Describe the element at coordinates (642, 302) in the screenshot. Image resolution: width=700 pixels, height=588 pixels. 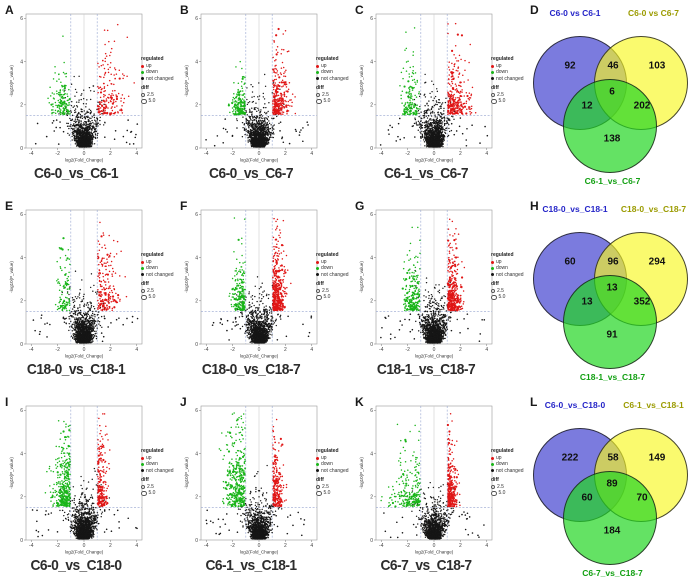
I see `venn-count-yellow-green: 352` at that location.